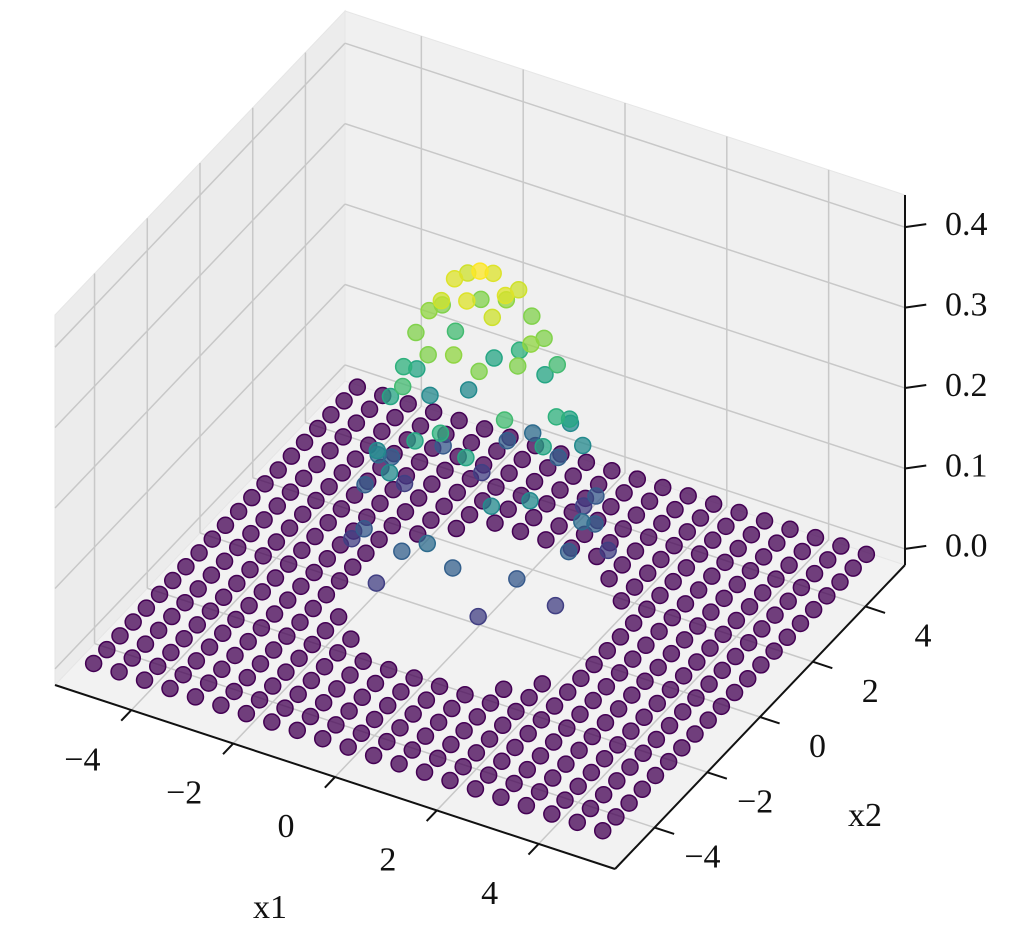 This screenshot has height=949, width=1024. What do you see at coordinates (915, 306) in the screenshot?
I see `z-tick` at bounding box center [915, 306].